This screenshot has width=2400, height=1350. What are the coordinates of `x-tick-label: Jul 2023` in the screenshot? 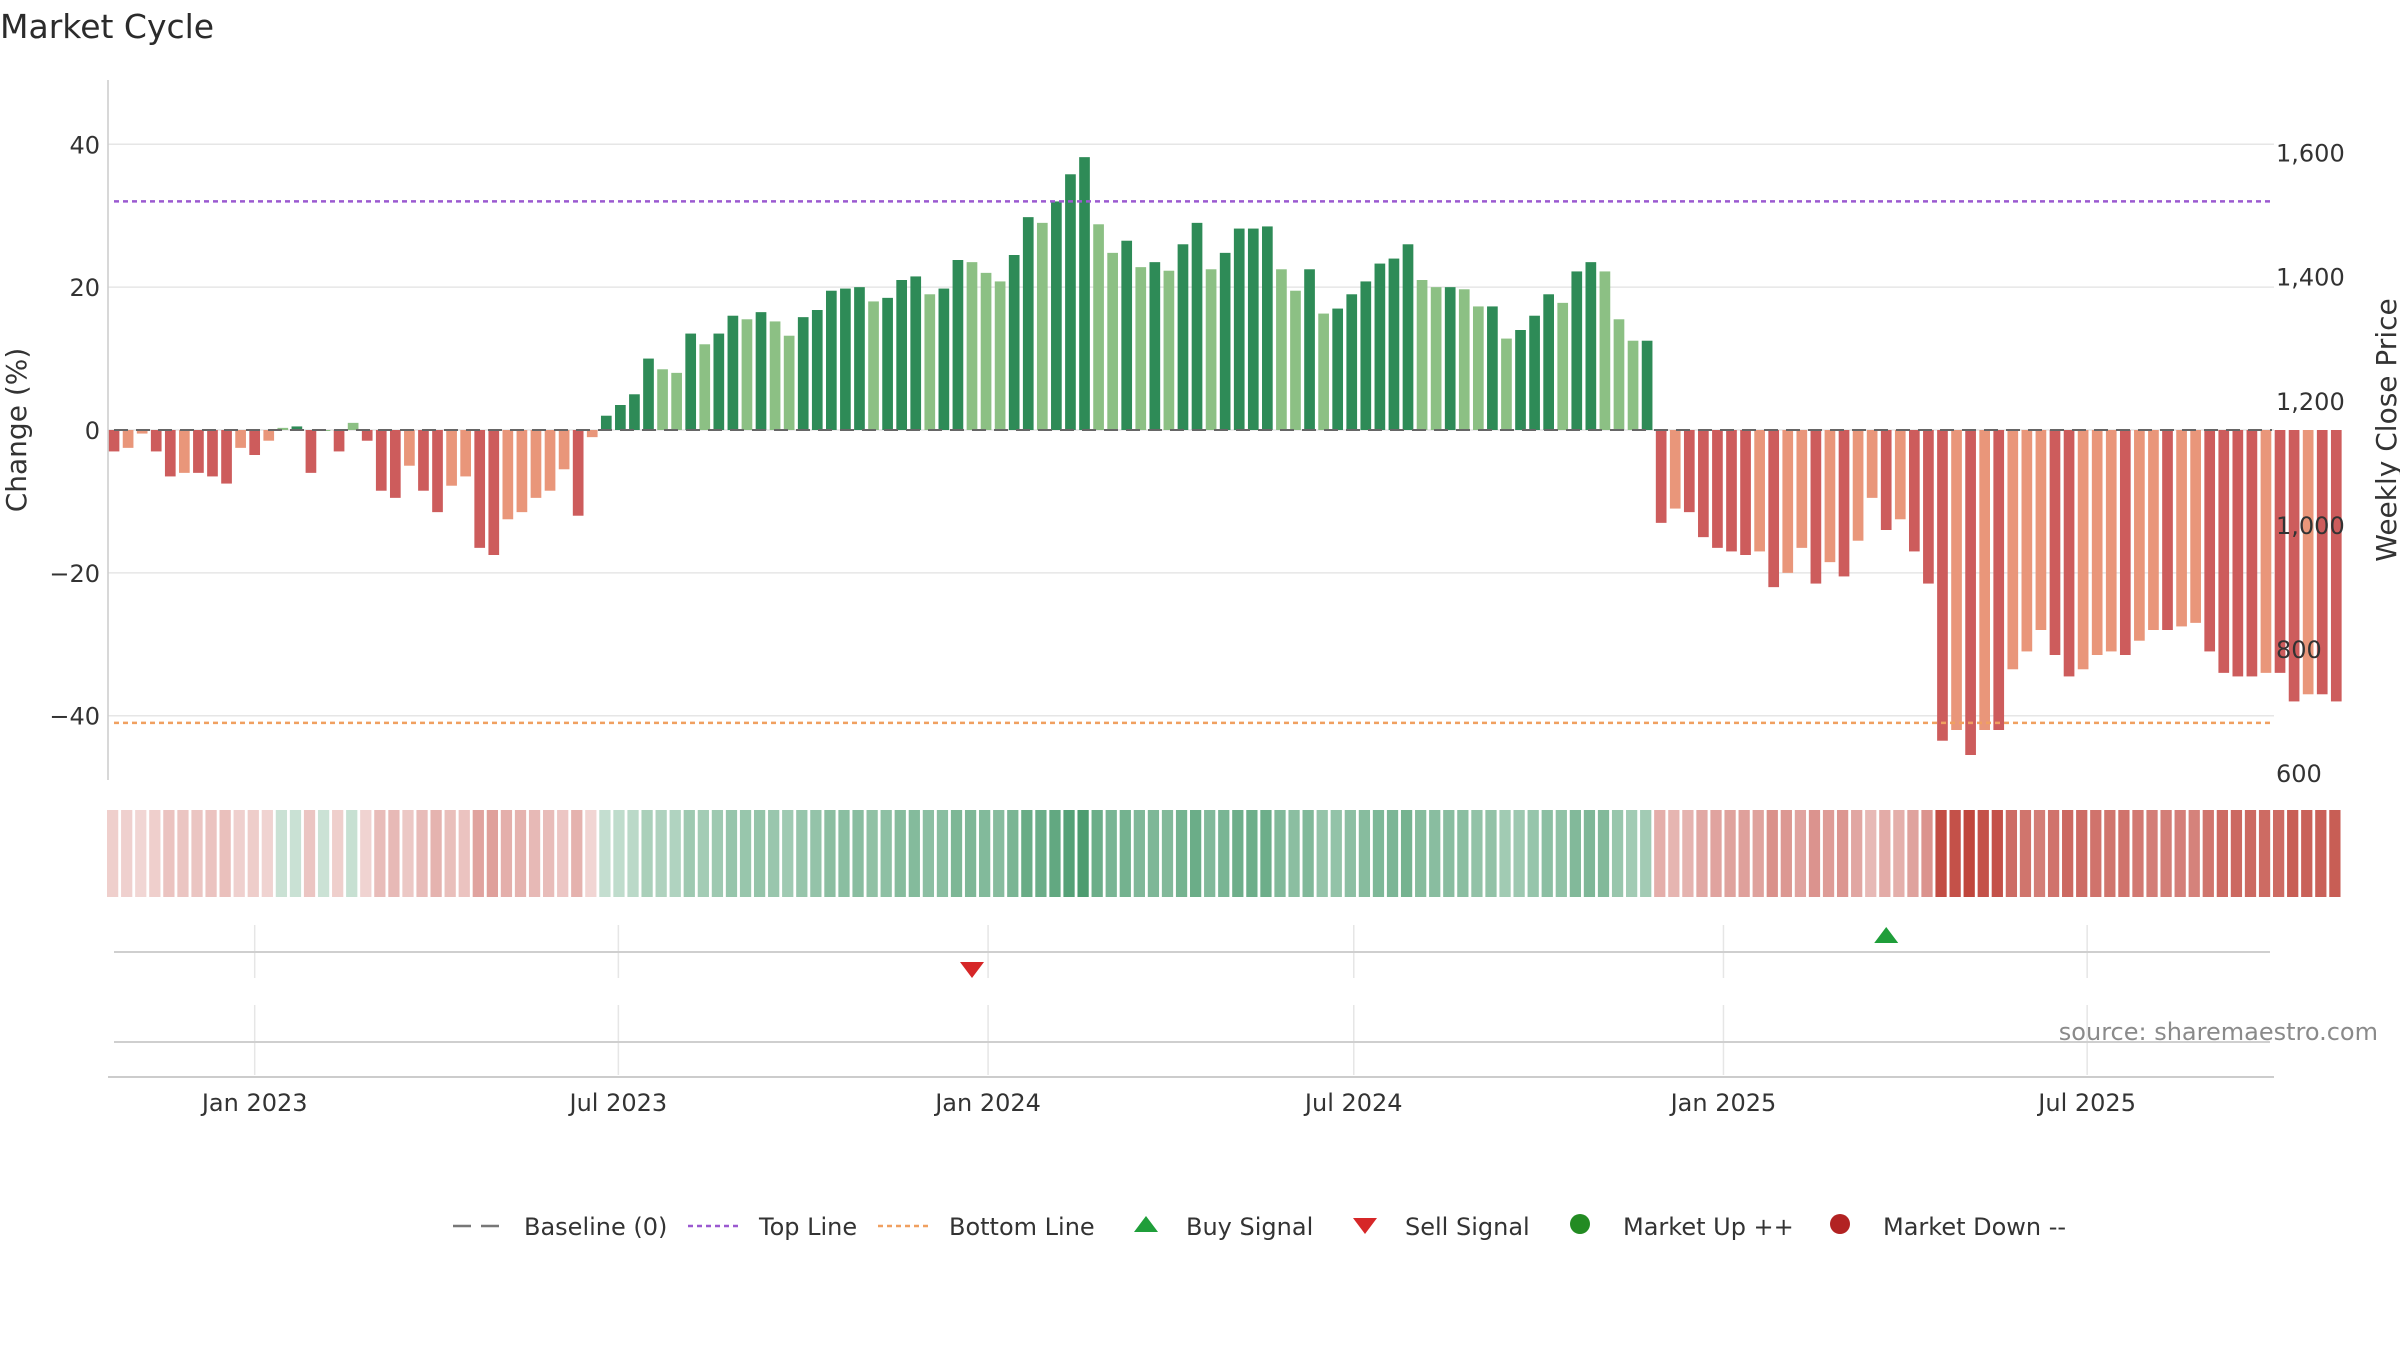 It's located at (618, 1103).